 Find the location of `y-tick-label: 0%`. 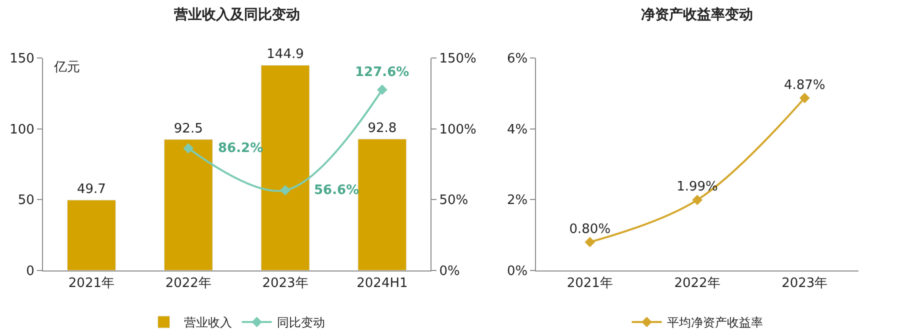

y-tick-label: 0% is located at coordinates (517, 271).